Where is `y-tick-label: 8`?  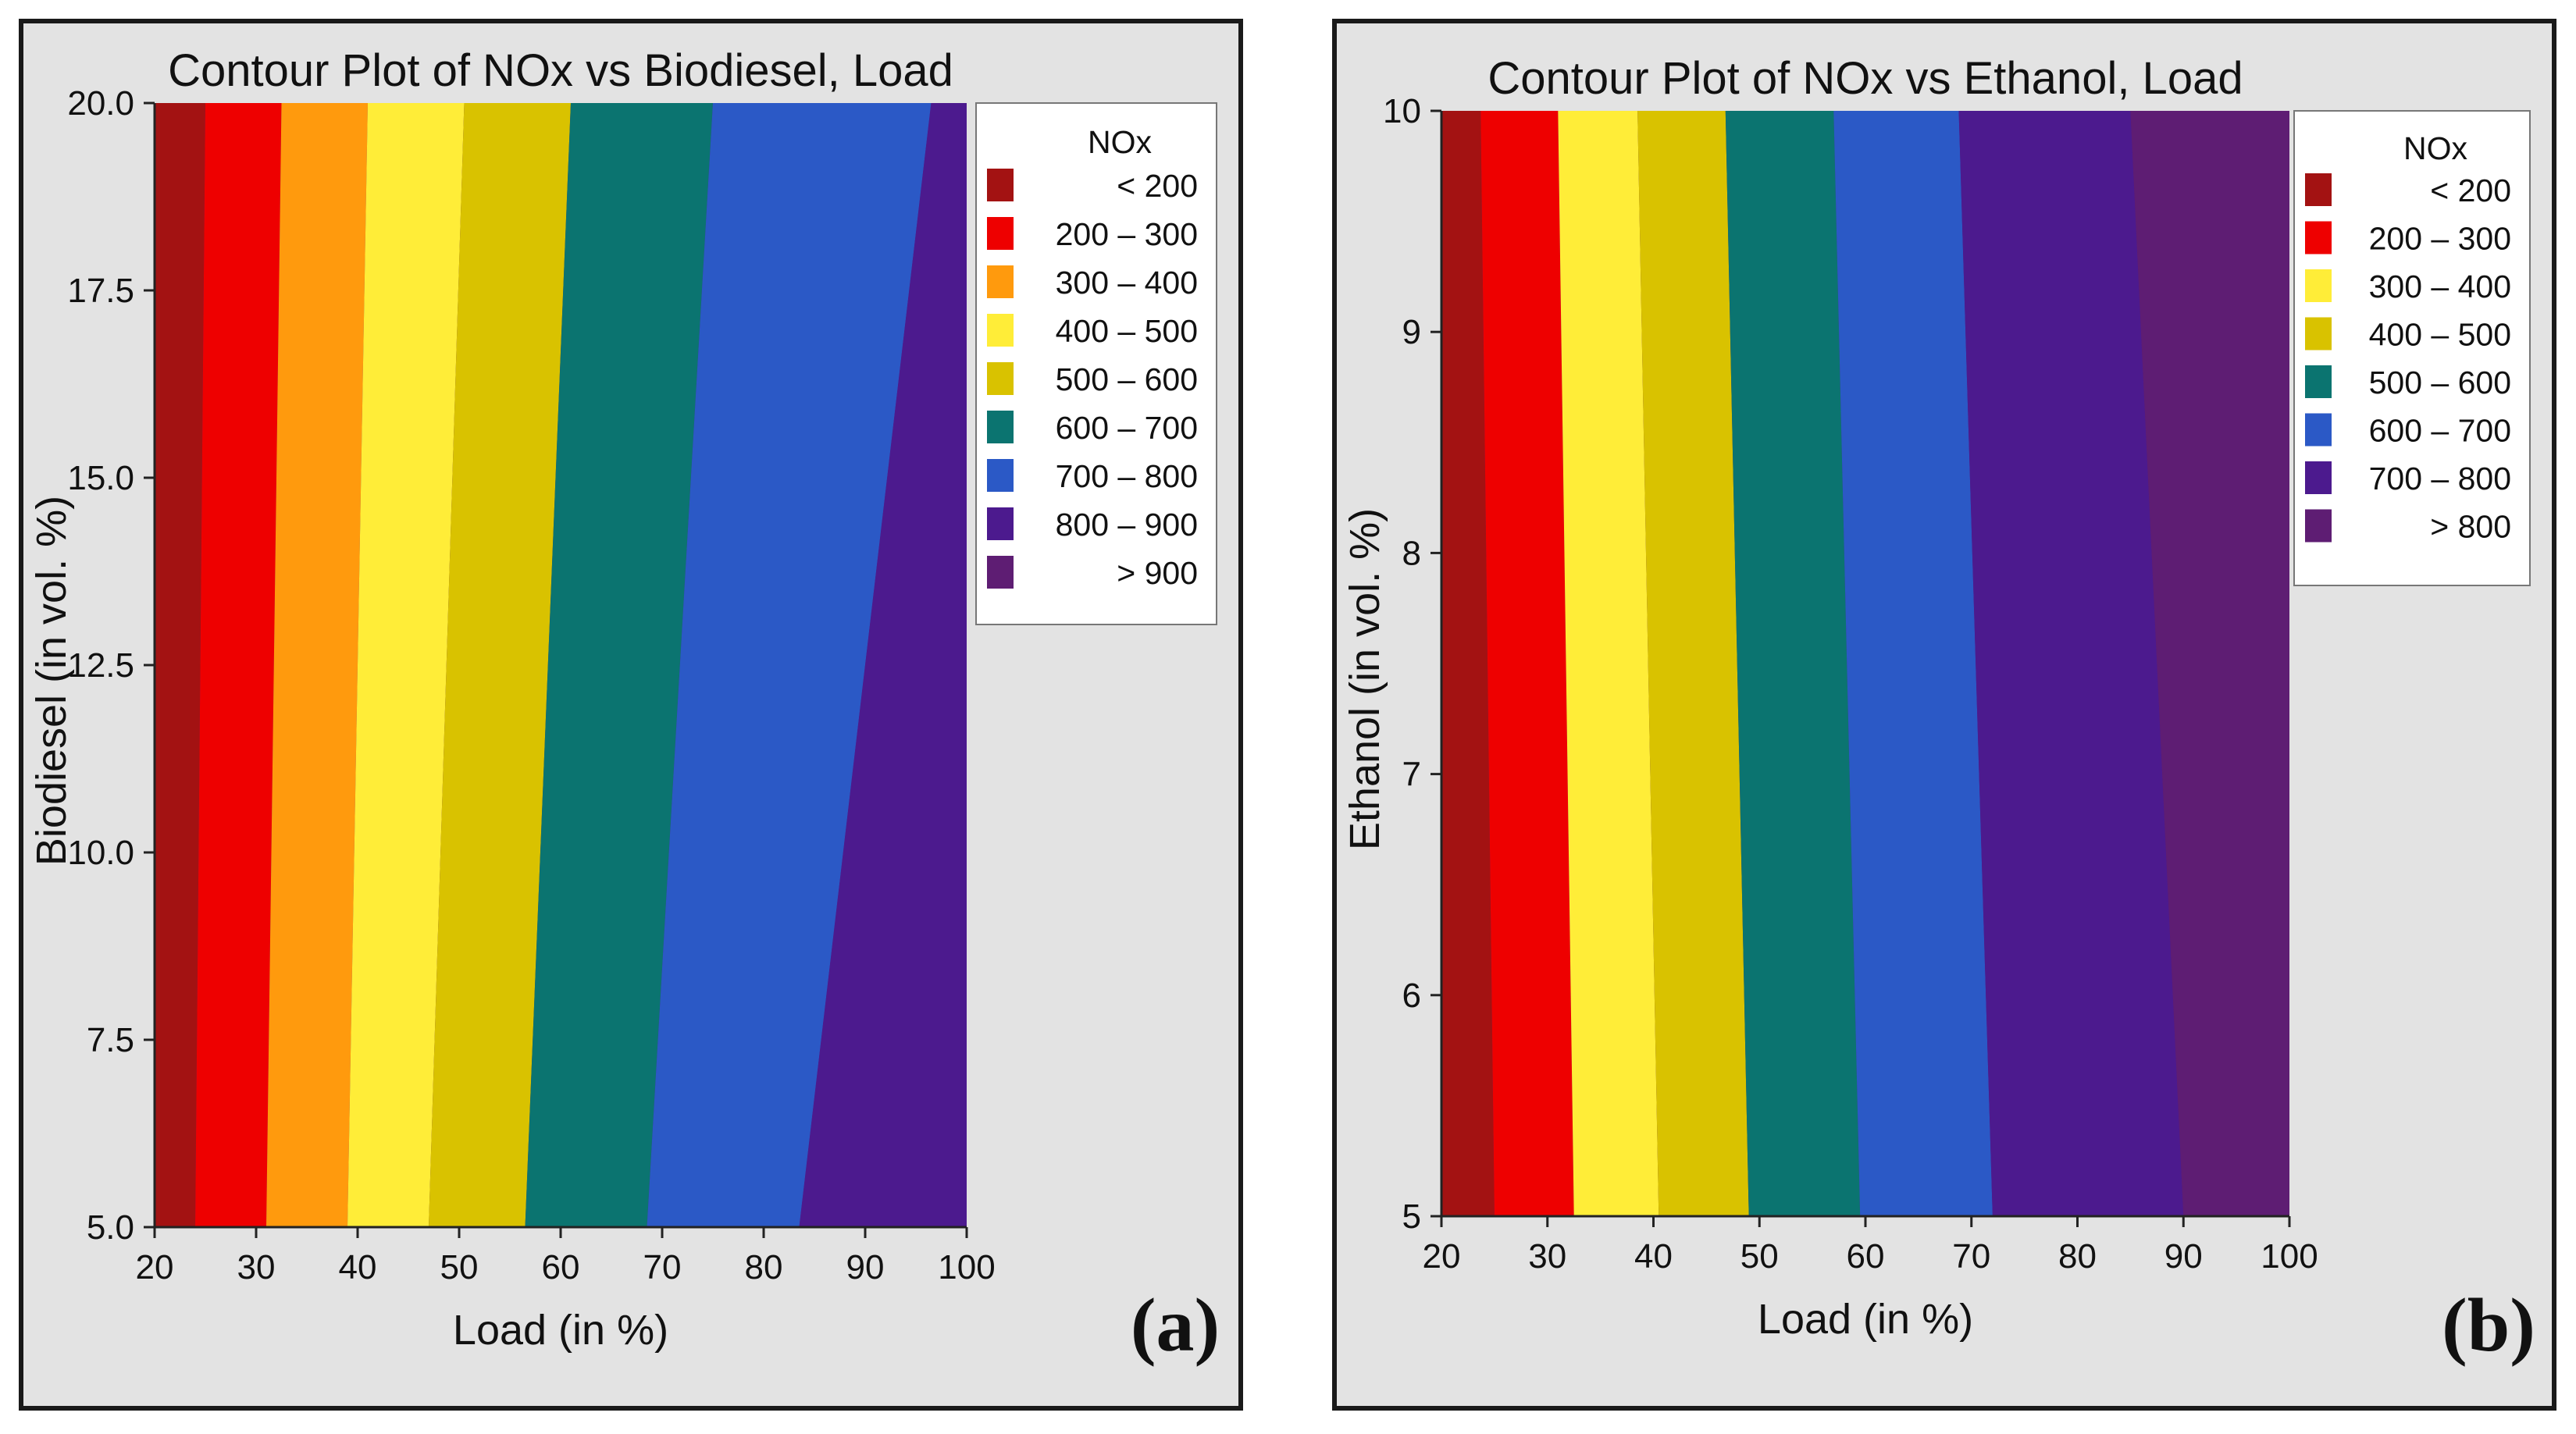
y-tick-label: 8 is located at coordinates (1412, 553).